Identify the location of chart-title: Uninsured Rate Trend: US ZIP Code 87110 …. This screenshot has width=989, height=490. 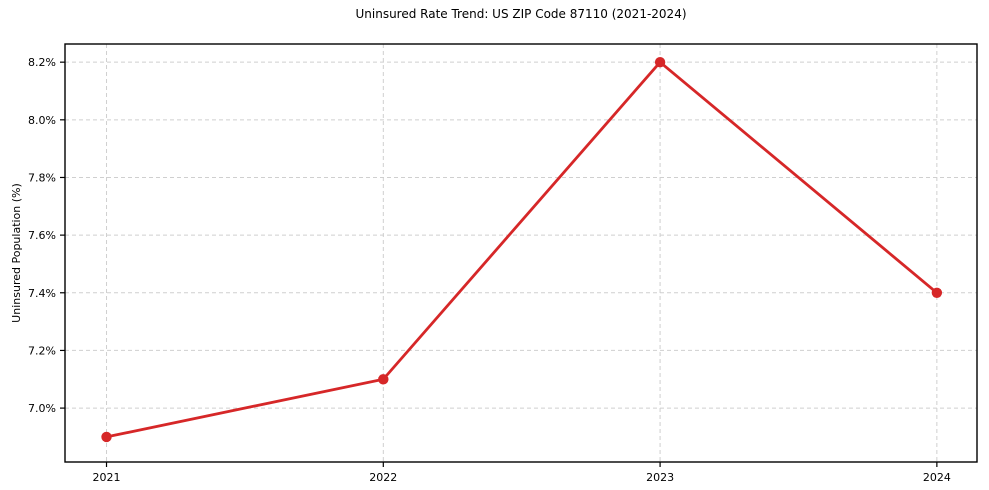
(521, 14).